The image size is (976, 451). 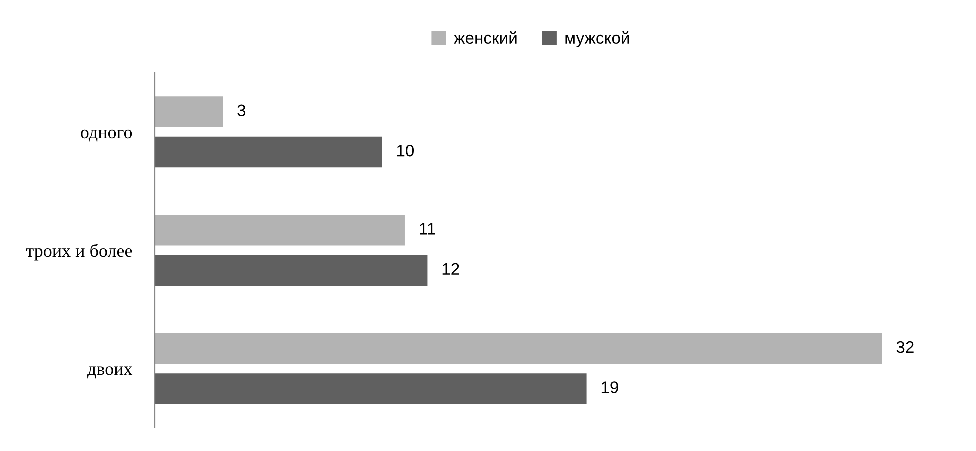 I want to click on y-tick-label: троих и более, so click(x=79, y=252).